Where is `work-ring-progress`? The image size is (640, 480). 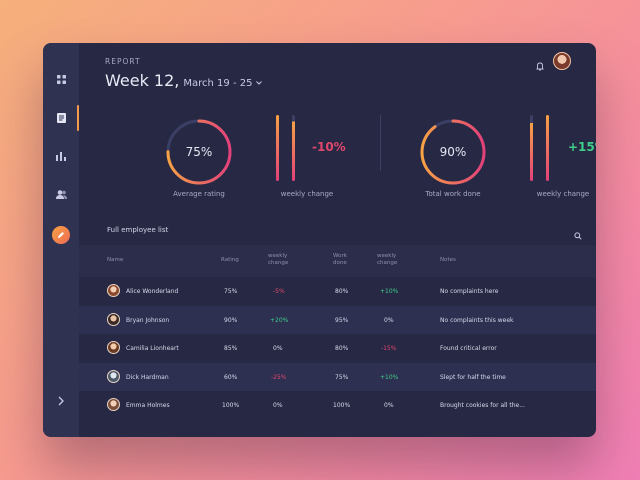
work-ring-progress is located at coordinates (453, 152).